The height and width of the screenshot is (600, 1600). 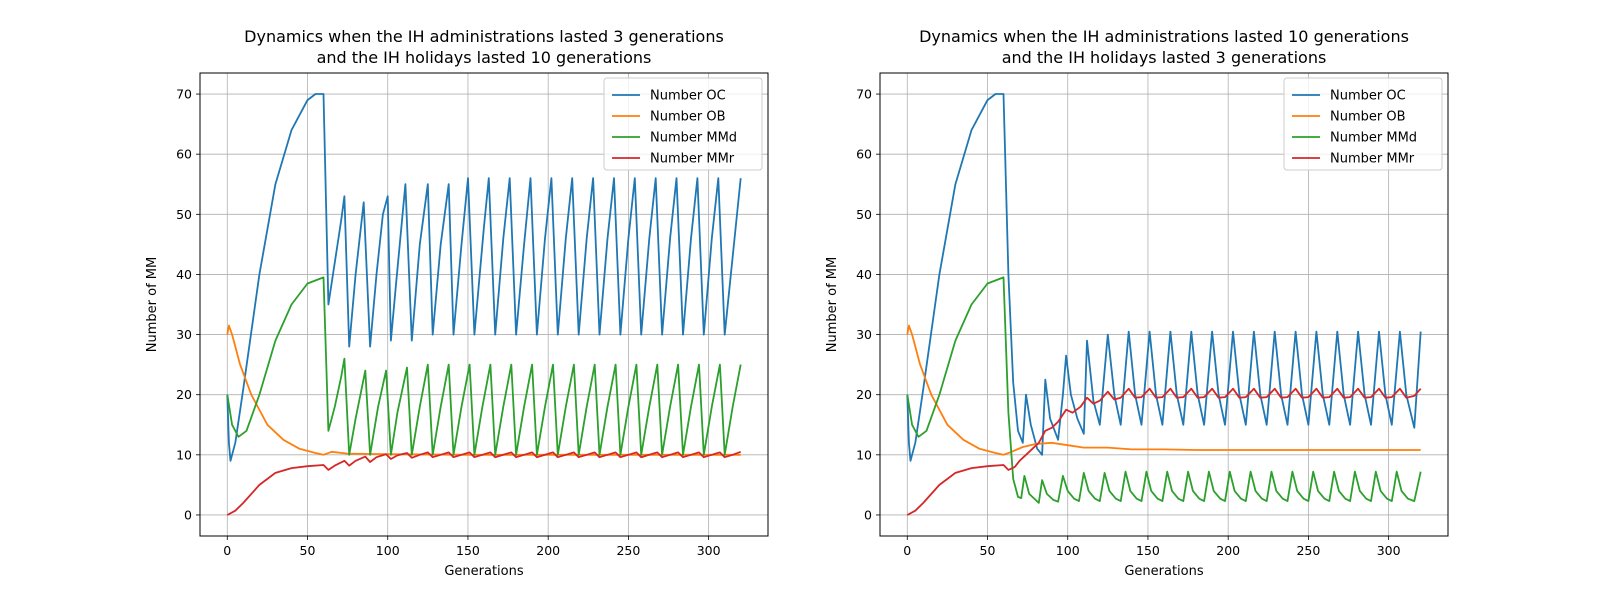 What do you see at coordinates (1164, 57) in the screenshot?
I see `chart-title-line-2: and the IH holidays lasted 3 generations` at bounding box center [1164, 57].